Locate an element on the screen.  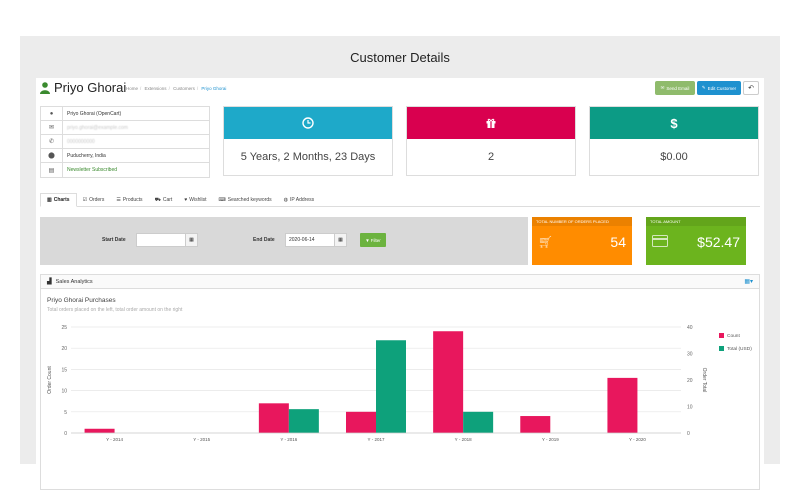
info-row-email: ✉ priyo.ghorai@example.com is located at coordinates (125, 128).